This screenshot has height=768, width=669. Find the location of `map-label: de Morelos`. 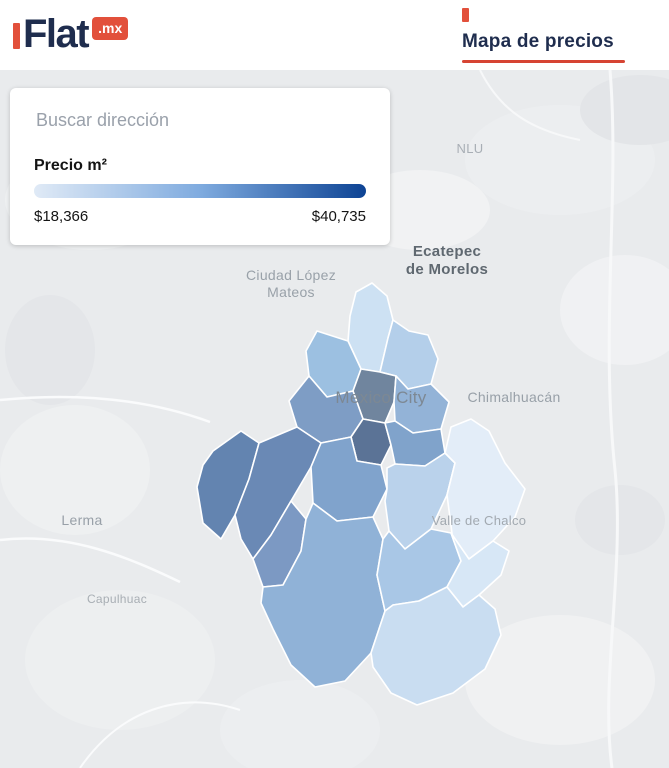

map-label: de Morelos is located at coordinates (447, 269).